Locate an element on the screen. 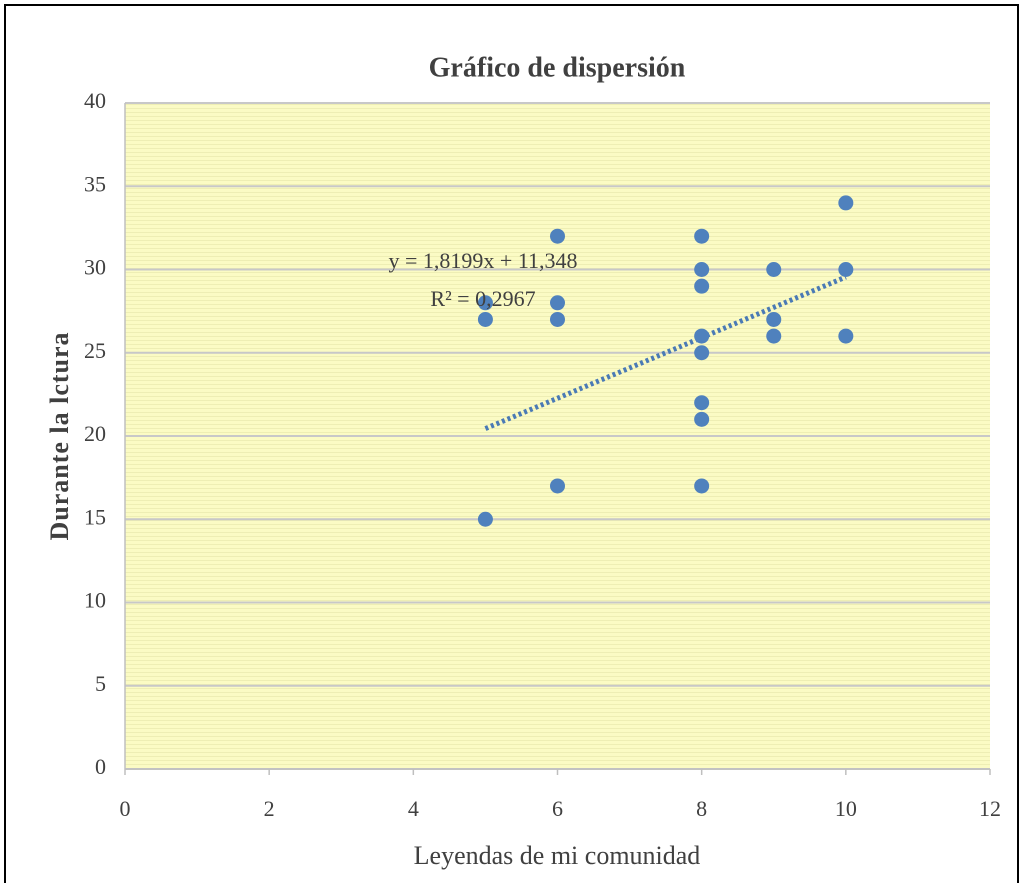 The width and height of the screenshot is (1024, 883). x-tick-label: 4 is located at coordinates (413, 808).